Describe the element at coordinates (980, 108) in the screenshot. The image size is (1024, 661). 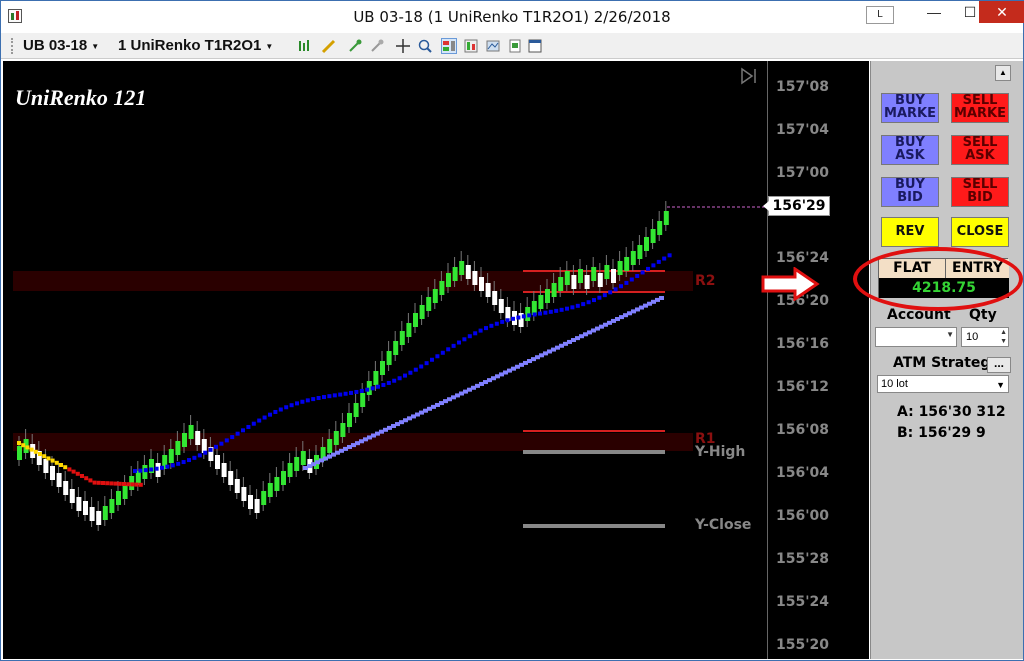
I see `sell-market-button: SELL MARKE` at that location.